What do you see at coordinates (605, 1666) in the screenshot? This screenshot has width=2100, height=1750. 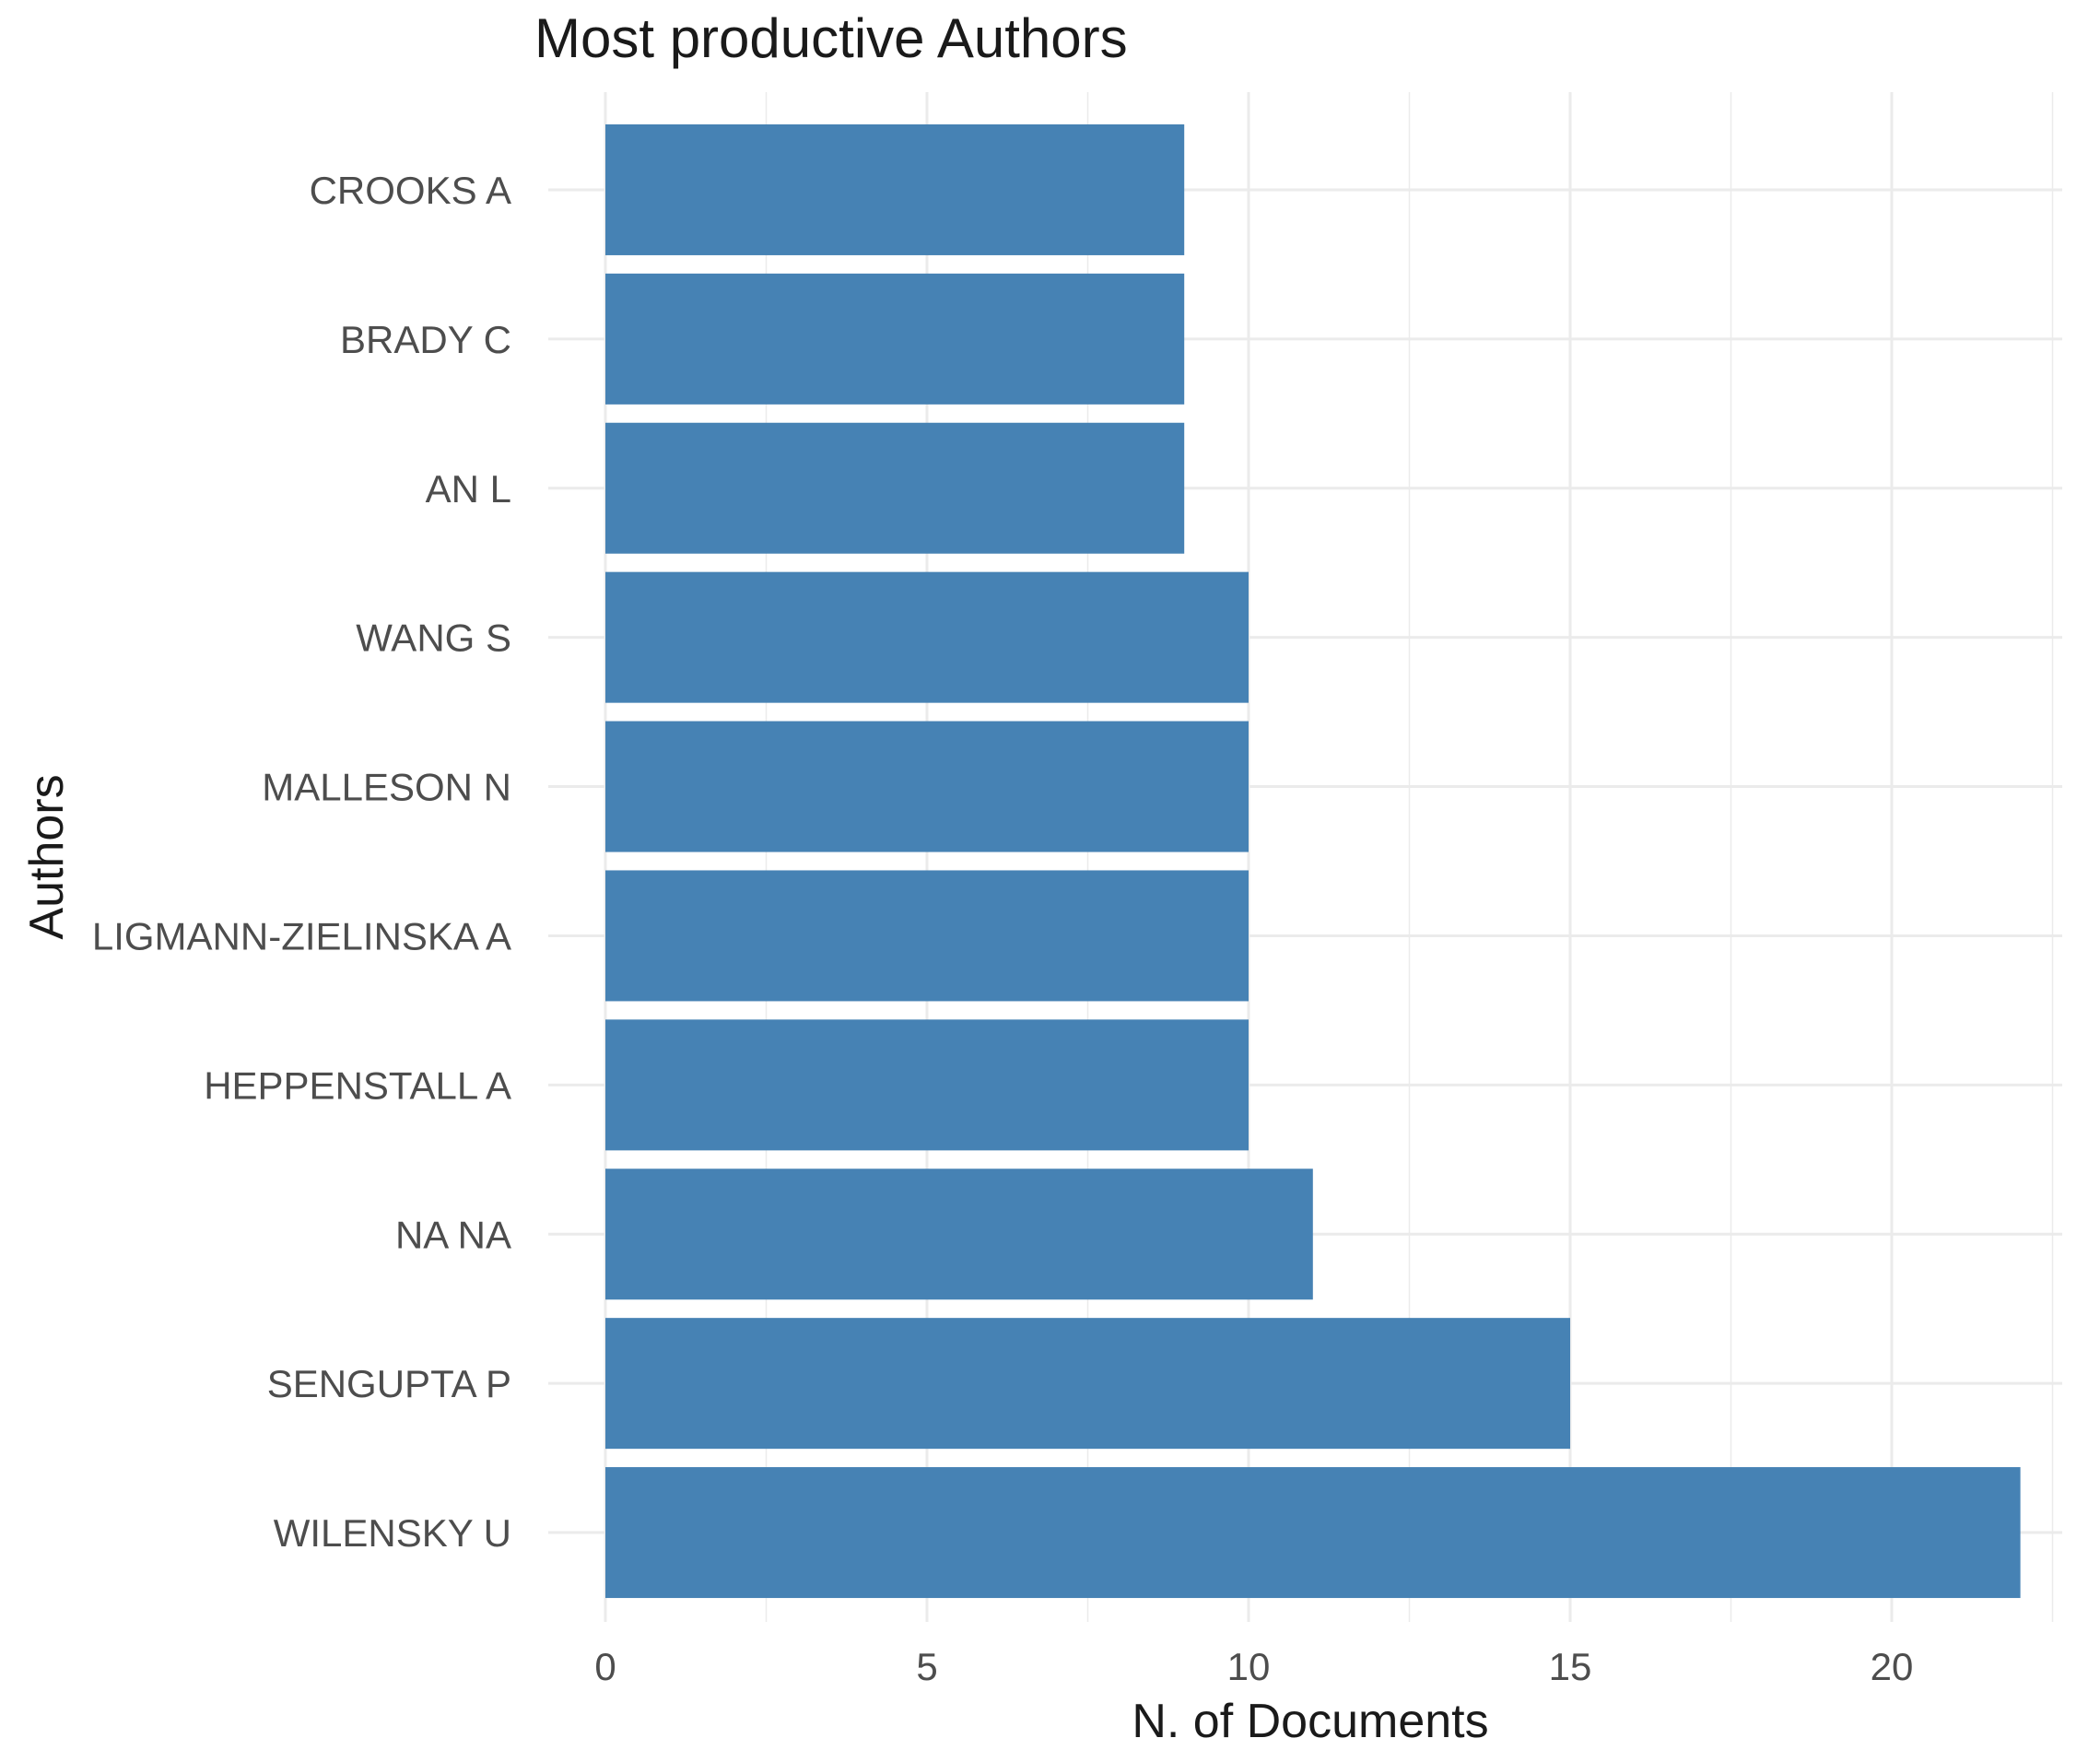 I see `x-tick-label: 0` at bounding box center [605, 1666].